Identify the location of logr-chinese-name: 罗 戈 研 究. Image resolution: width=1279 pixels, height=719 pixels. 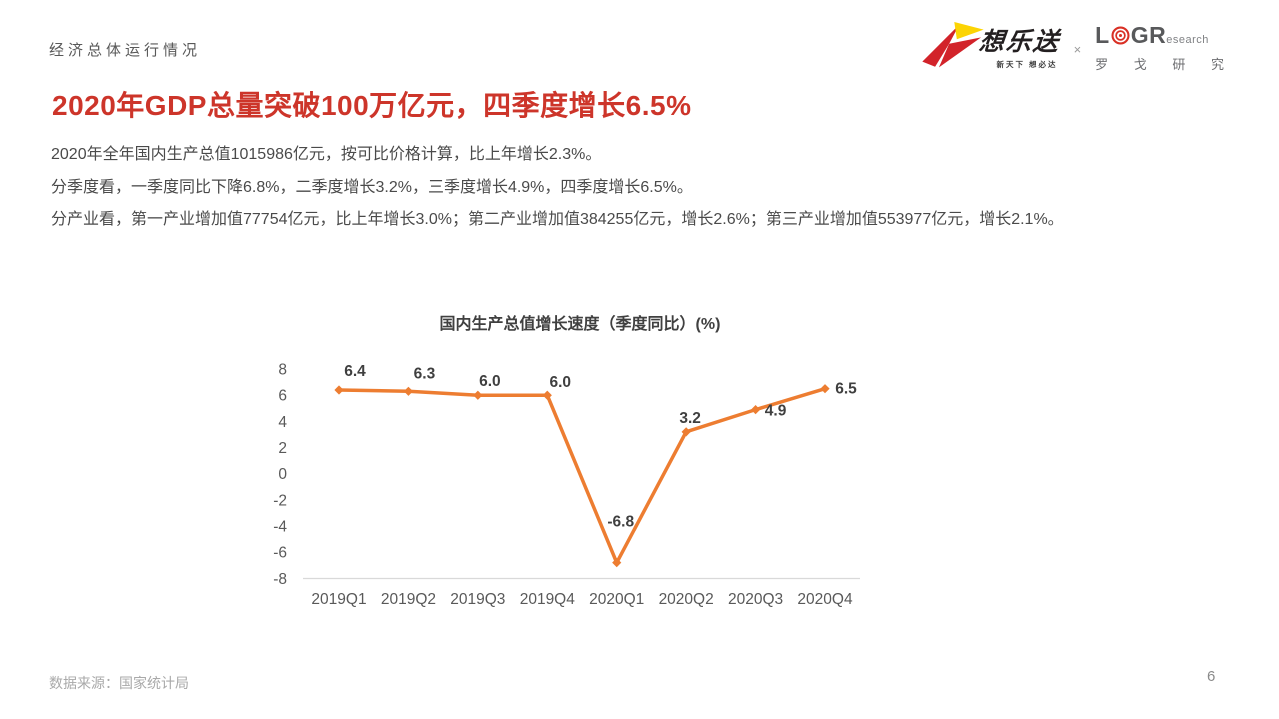
(1165, 64).